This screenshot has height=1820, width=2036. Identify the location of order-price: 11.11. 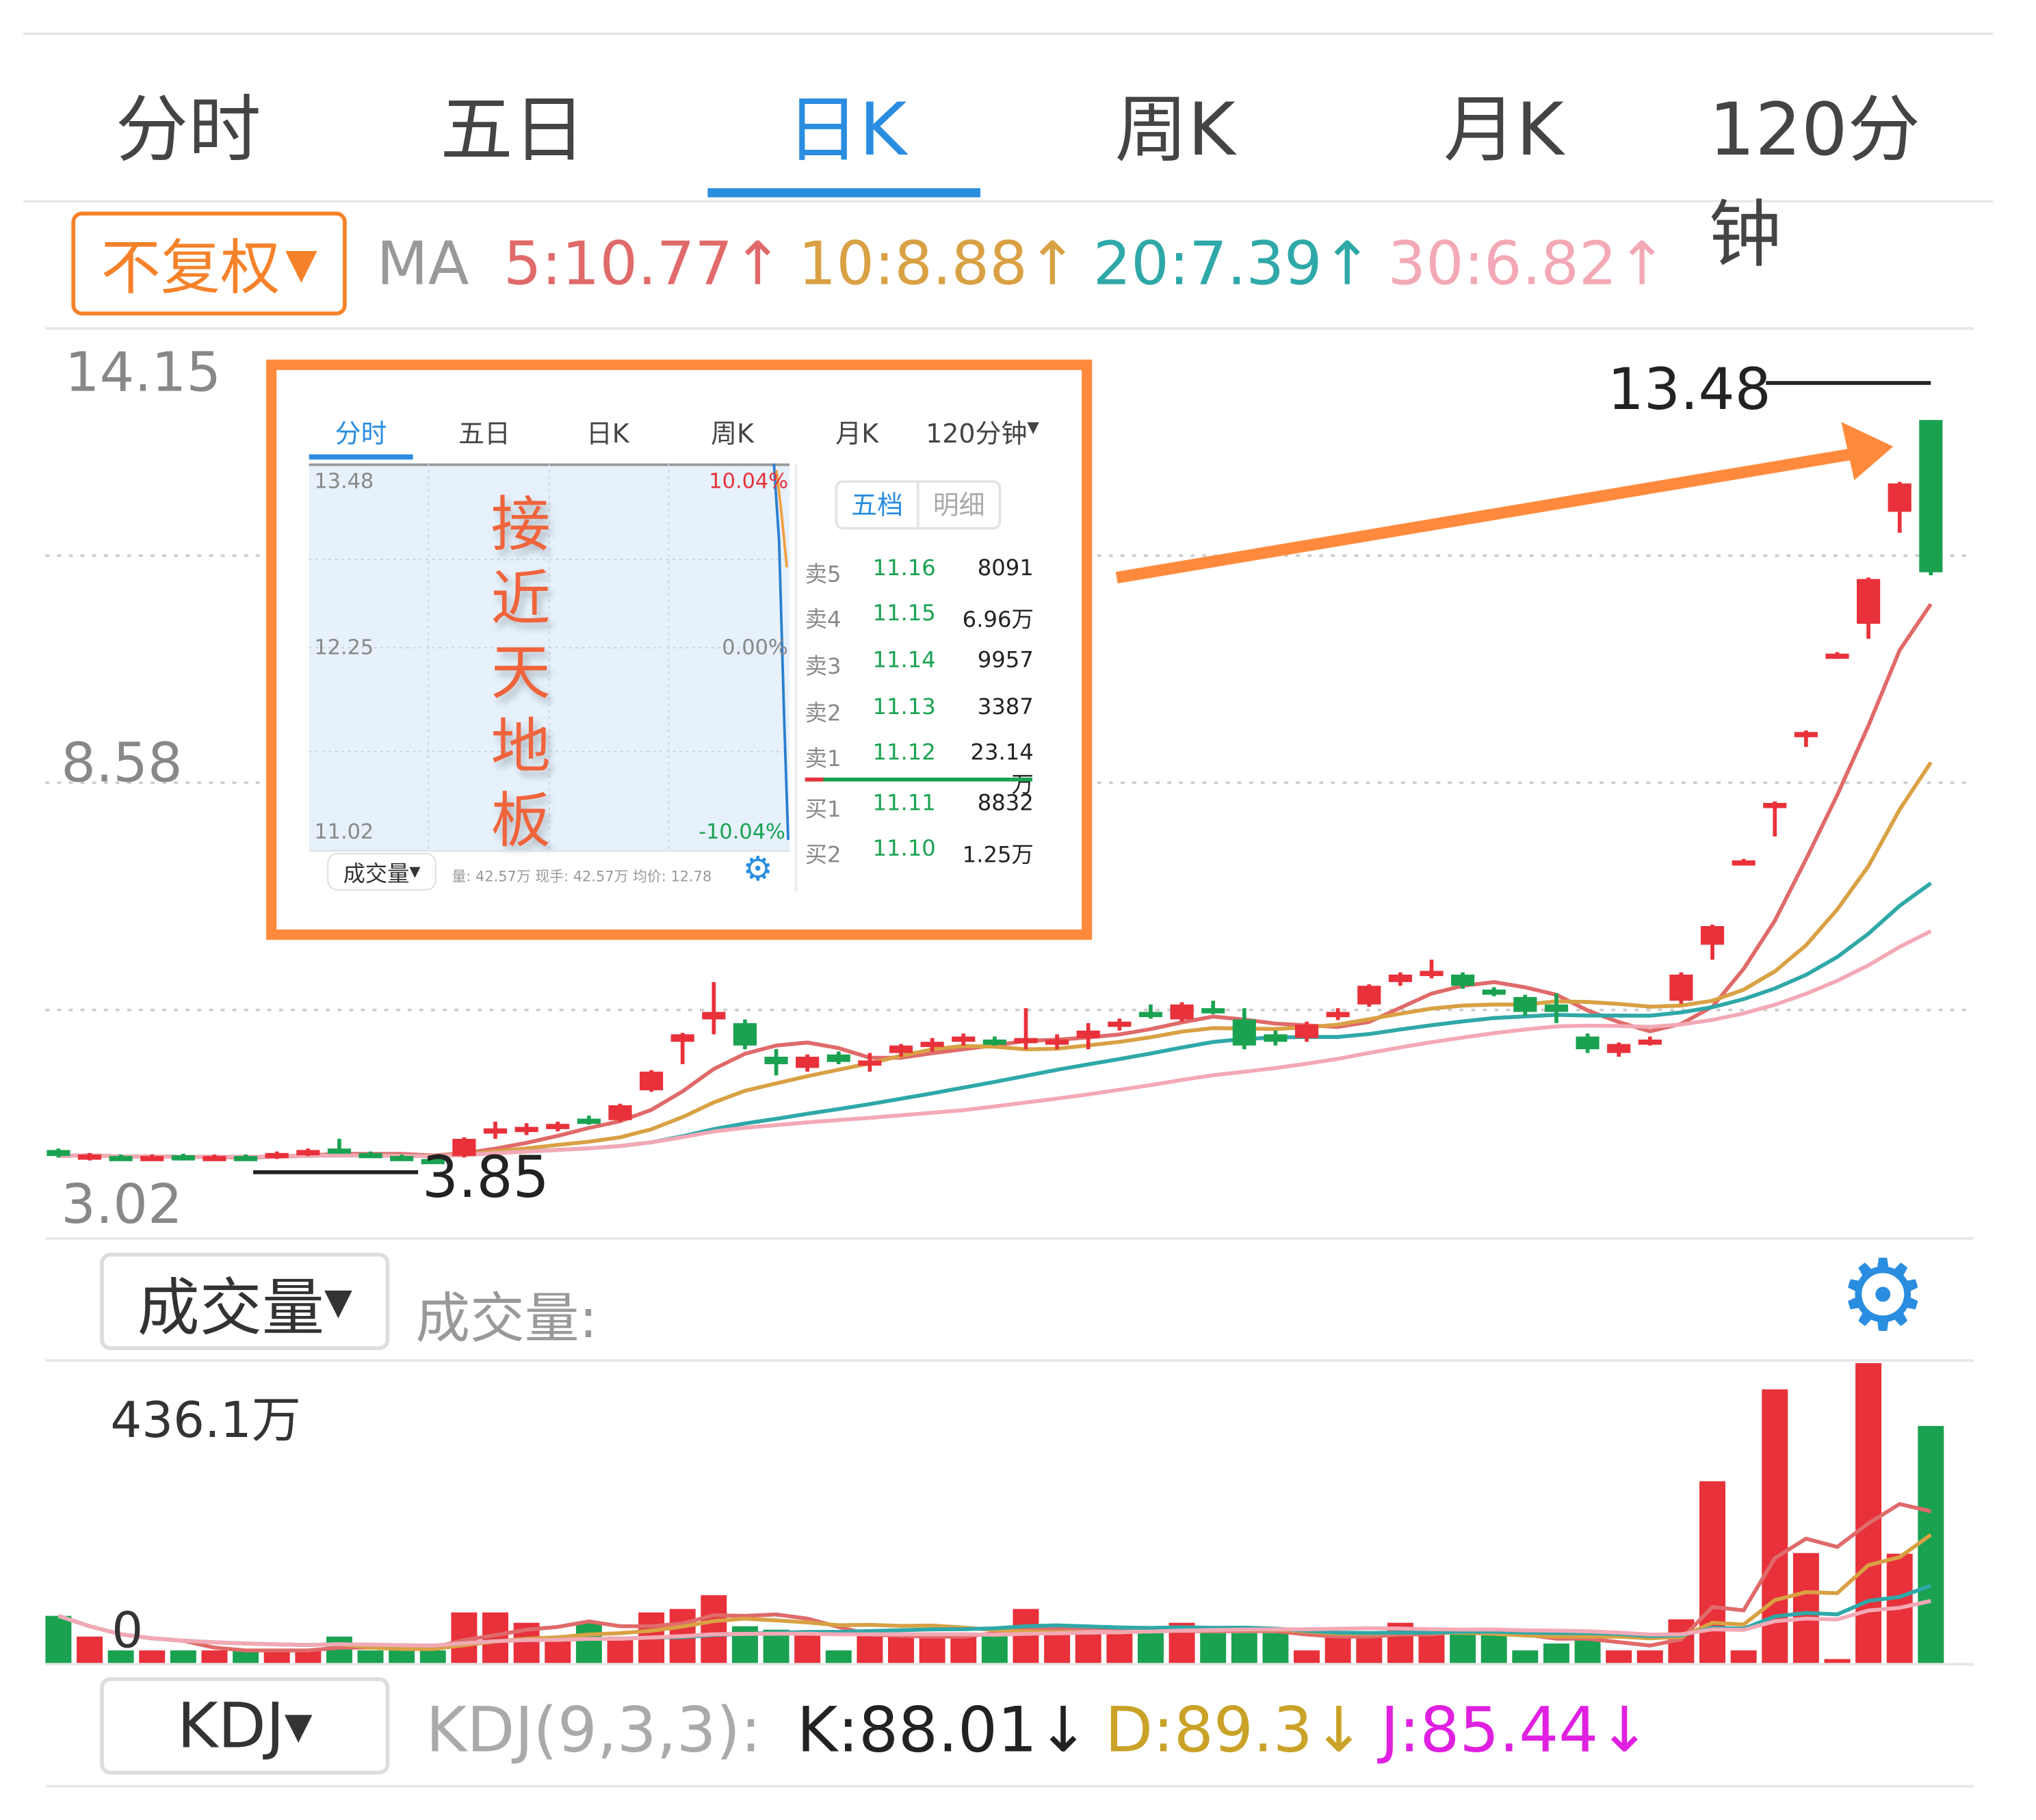
(904, 803).